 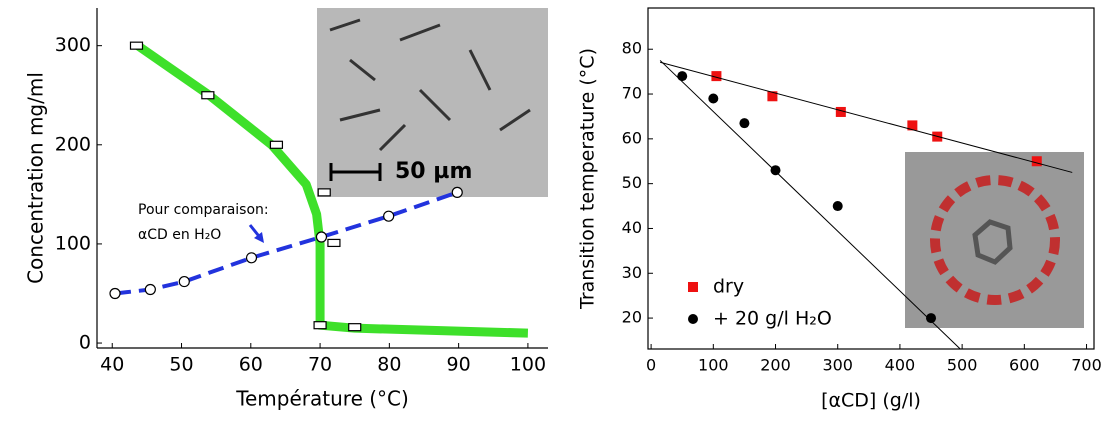 I want to click on y-tick-label: 100, so click(x=73, y=243).